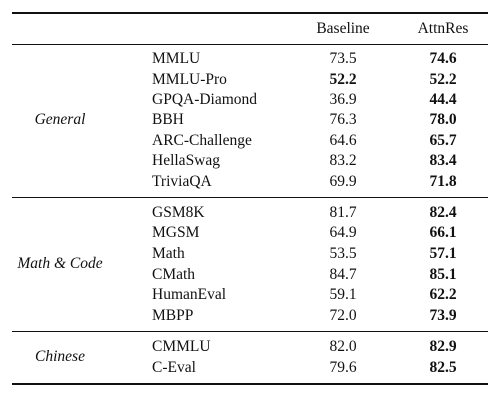 This screenshot has height=400, width=500. I want to click on baseline-score-value: 69.9, so click(343, 181).